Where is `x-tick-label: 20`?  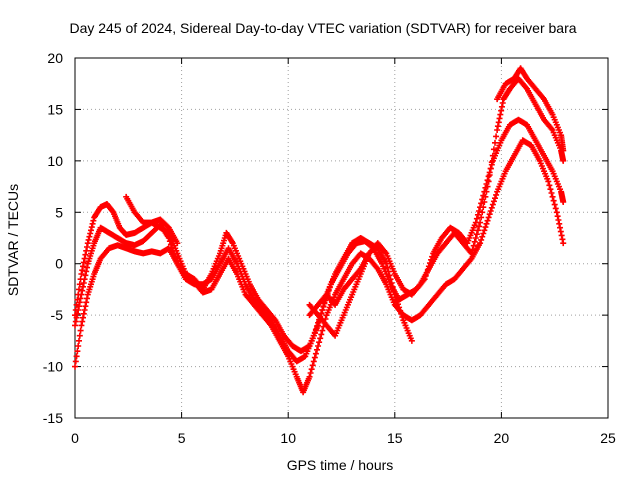 x-tick-label: 20 is located at coordinates (502, 438).